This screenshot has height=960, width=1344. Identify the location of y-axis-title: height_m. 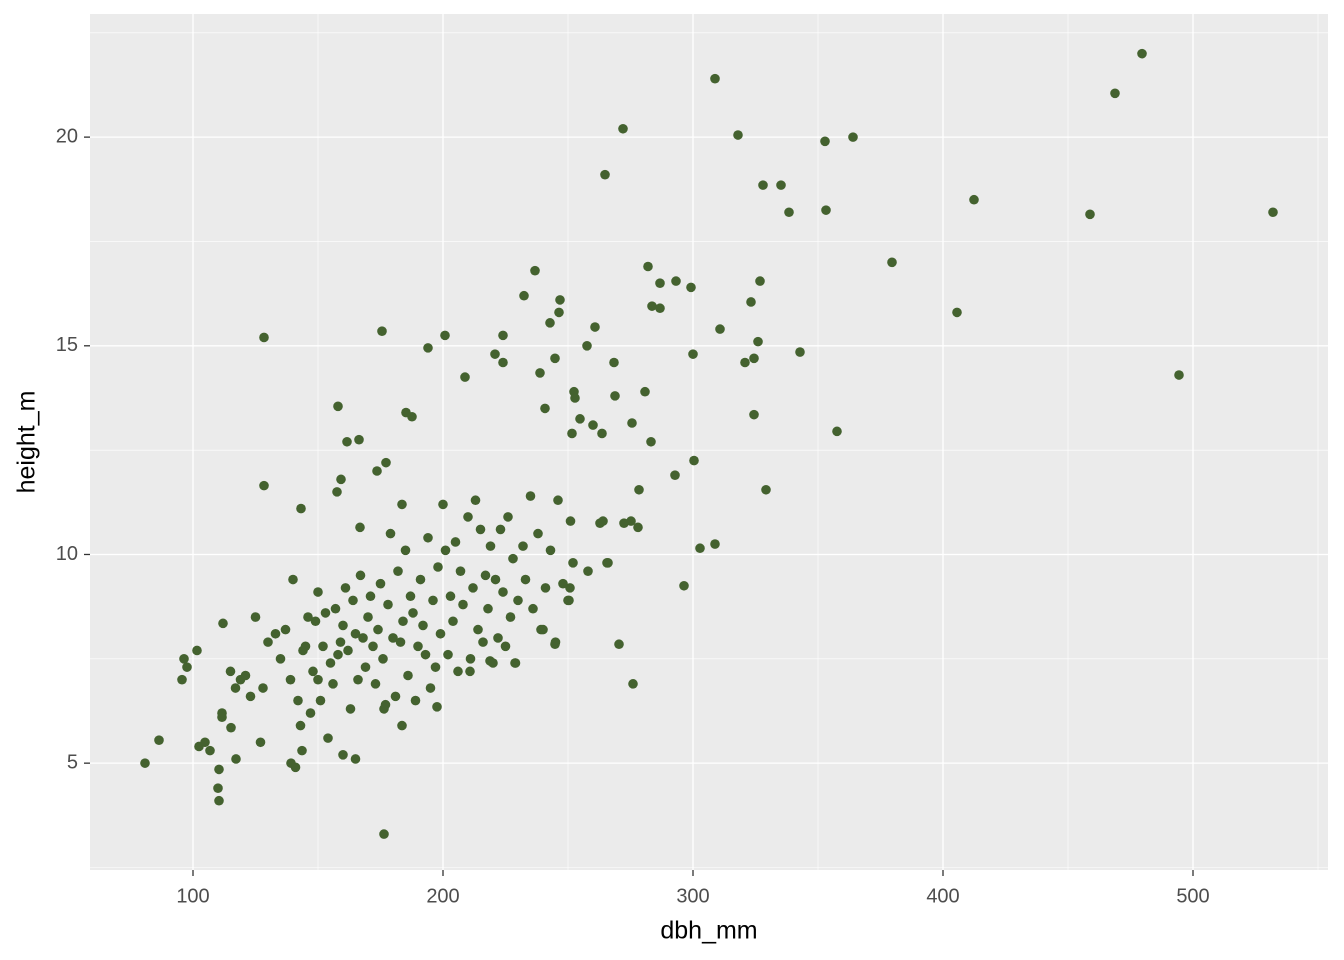
(27, 442).